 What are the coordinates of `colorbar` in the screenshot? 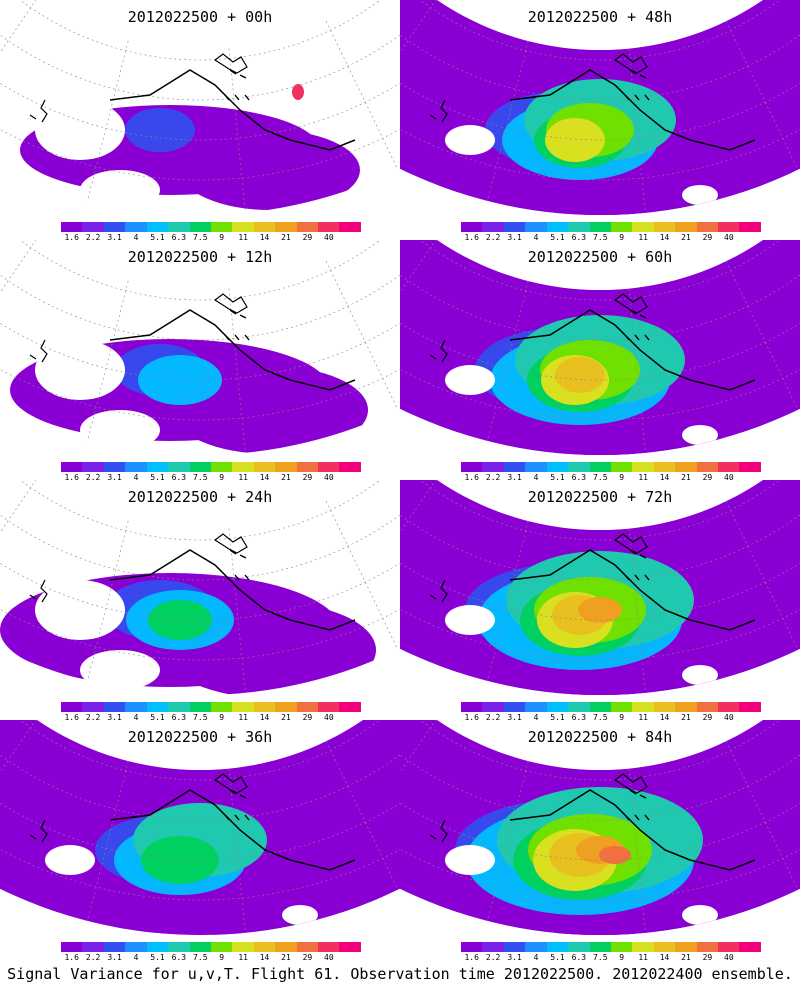 It's located at (211, 947).